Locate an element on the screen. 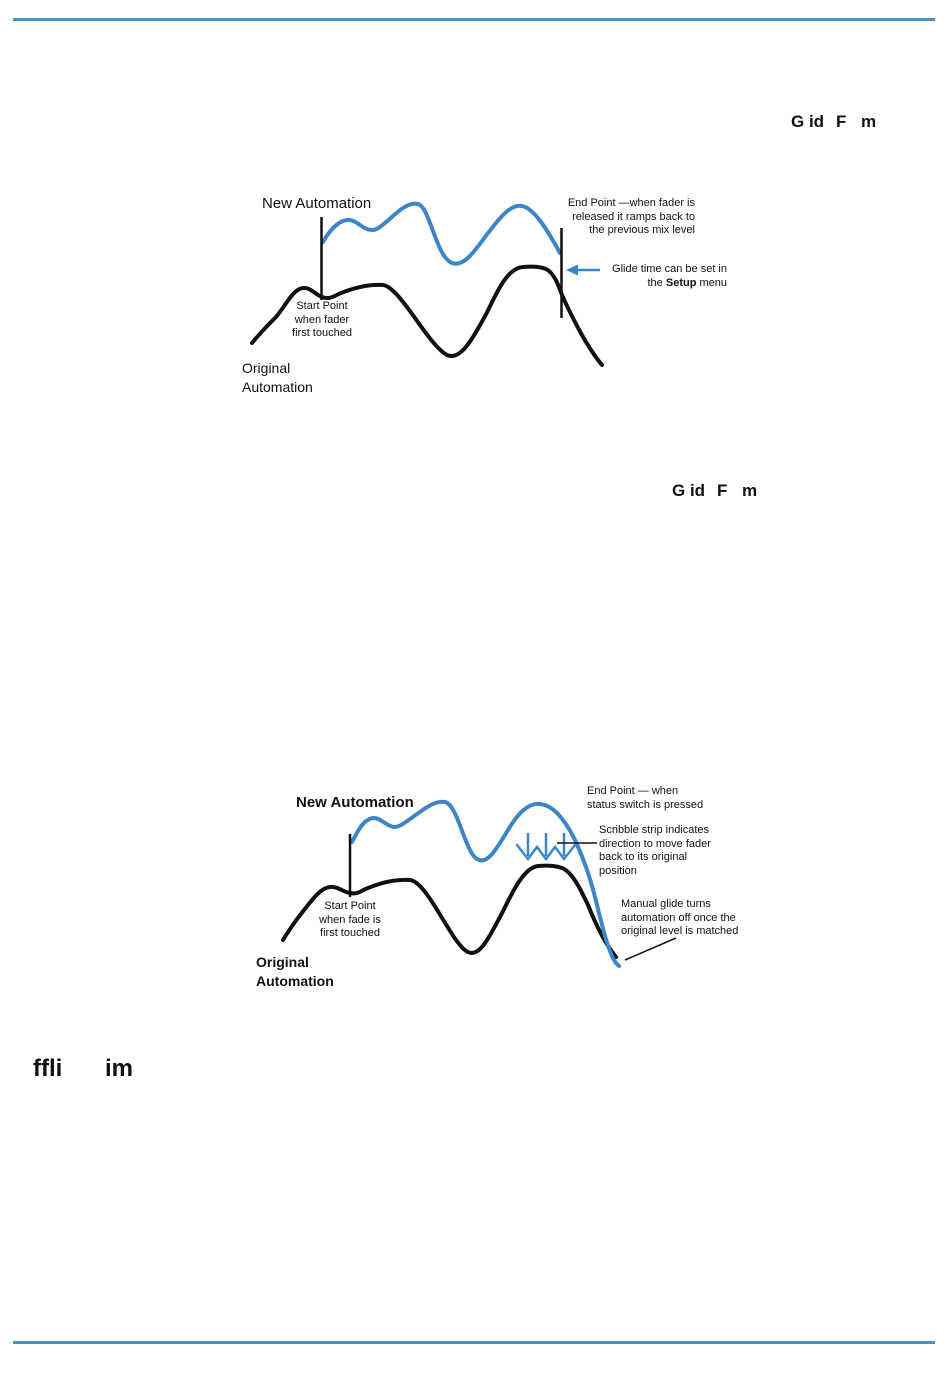  d2-original-automation-label: Original Automation is located at coordinates (295, 972).